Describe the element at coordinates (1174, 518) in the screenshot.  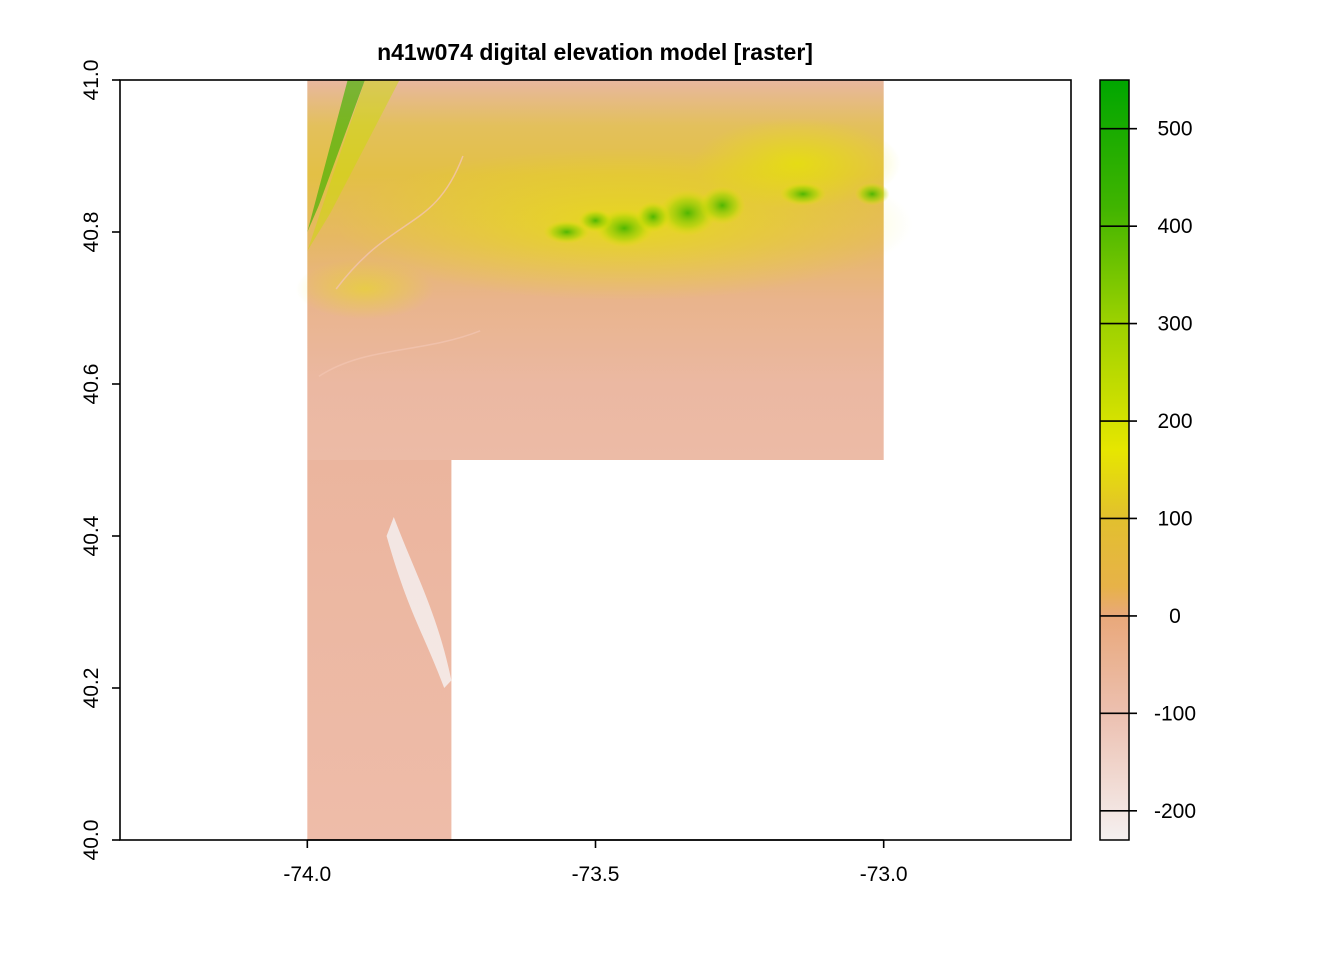
I see `colorbar-tick-label: 100` at that location.